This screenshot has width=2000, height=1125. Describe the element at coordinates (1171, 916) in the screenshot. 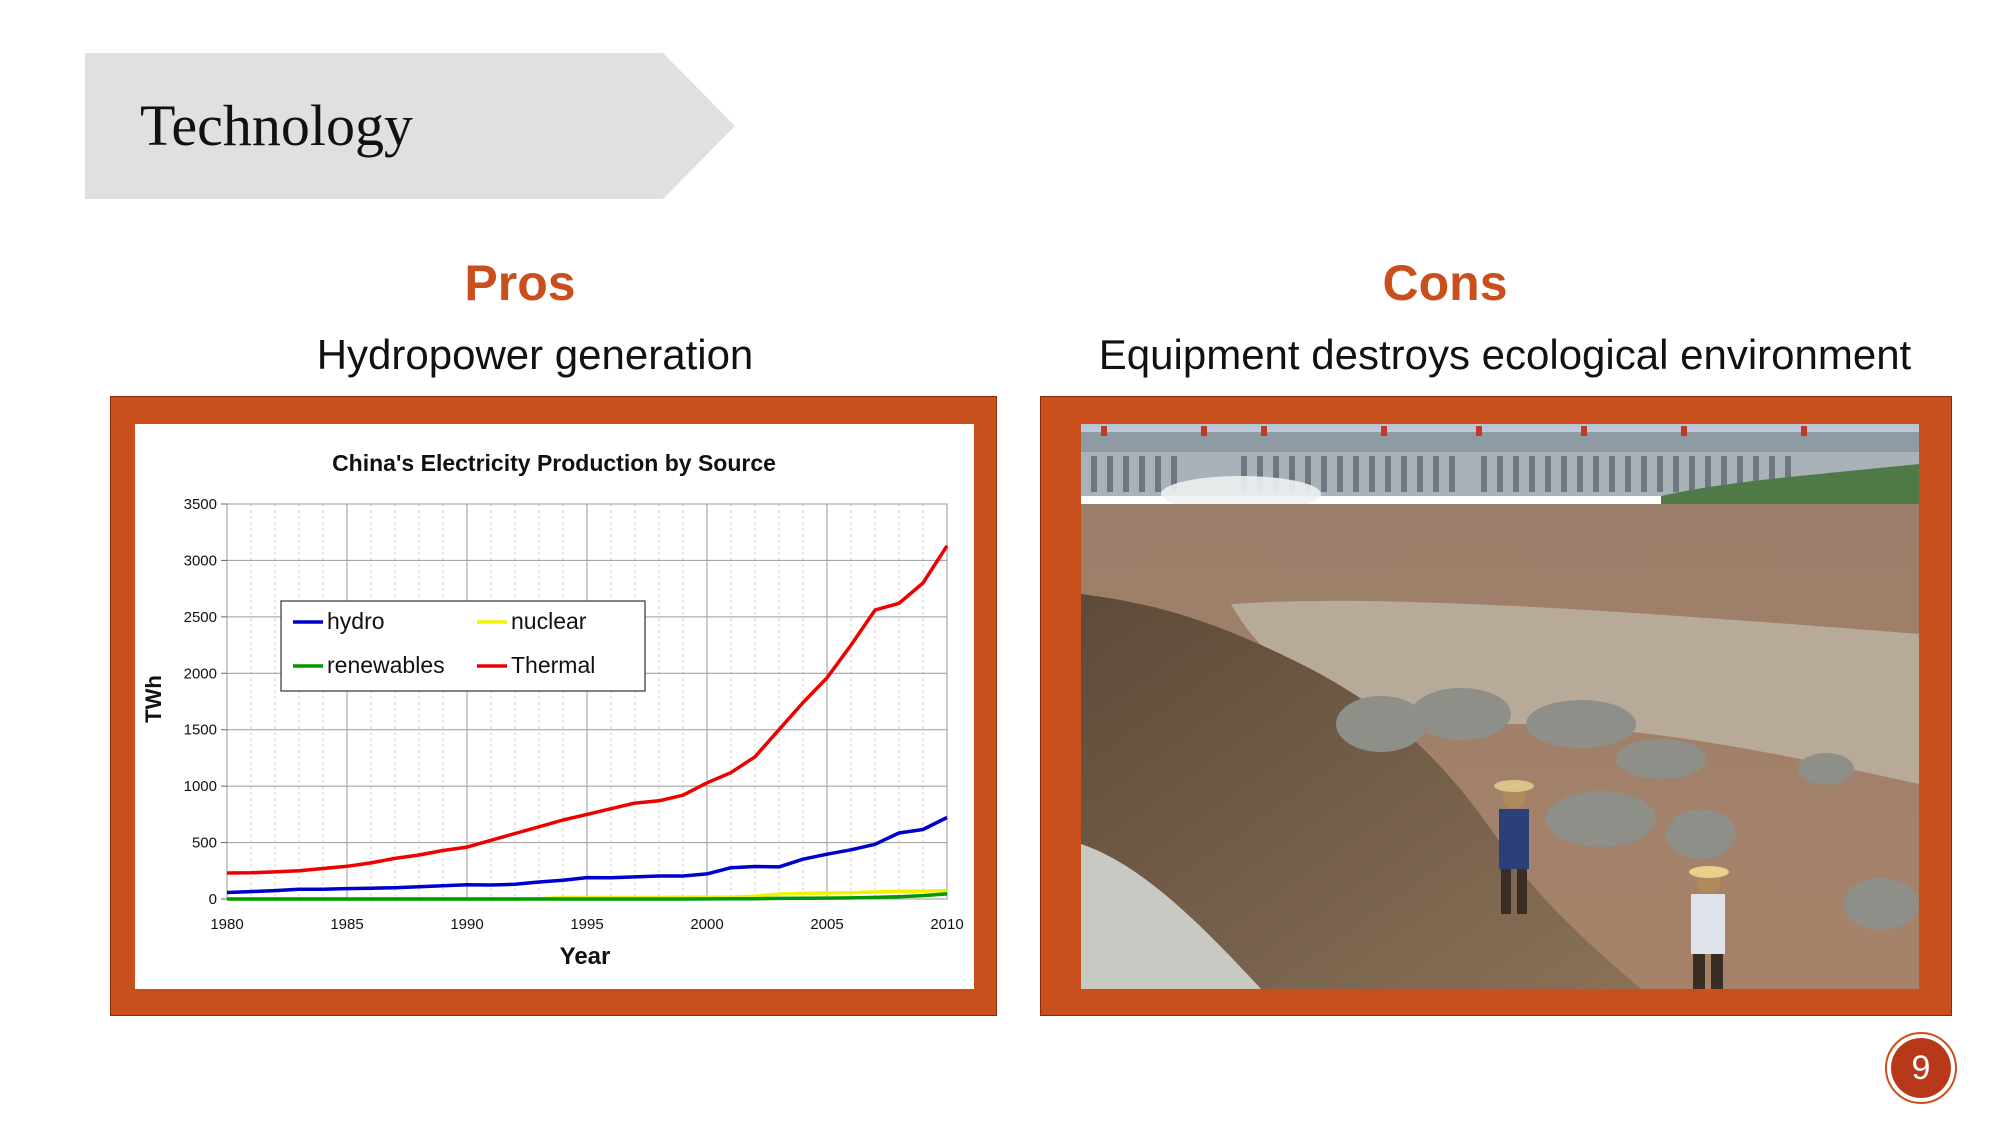

I see `concrete-bank` at that location.